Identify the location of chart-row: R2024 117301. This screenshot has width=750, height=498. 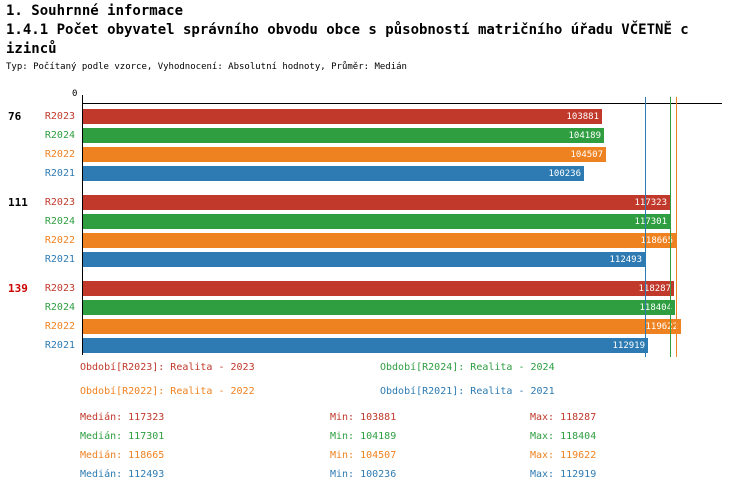
(375, 221).